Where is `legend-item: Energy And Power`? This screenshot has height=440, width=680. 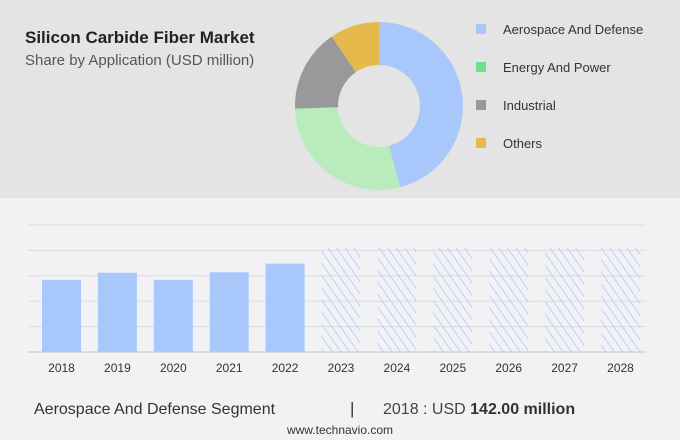 legend-item: Energy And Power is located at coordinates (559, 67).